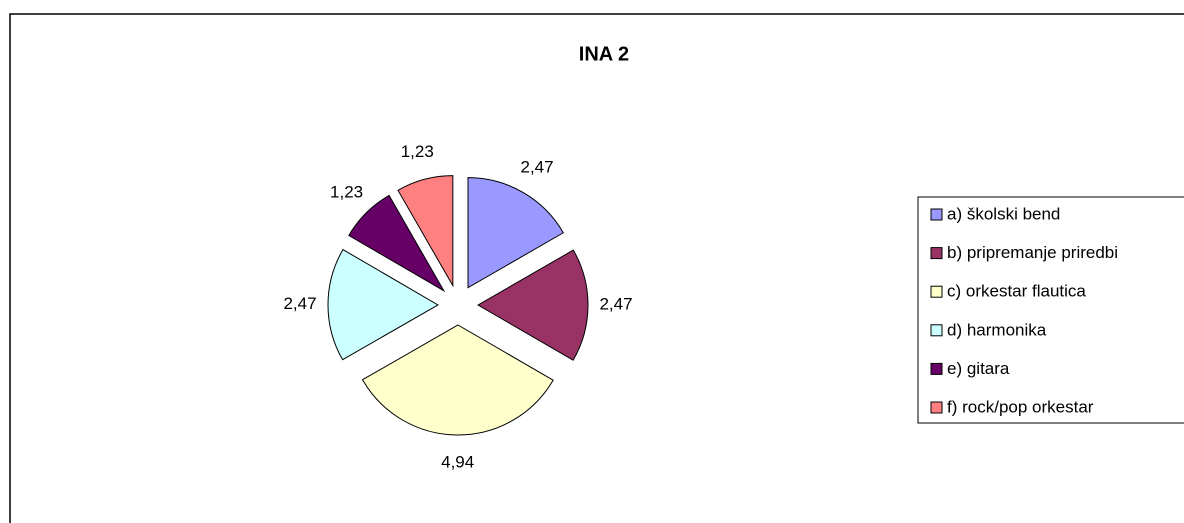 The width and height of the screenshot is (1184, 523). Describe the element at coordinates (1032, 252) in the screenshot. I see `legend-label: b) pripremanje priredbi` at that location.